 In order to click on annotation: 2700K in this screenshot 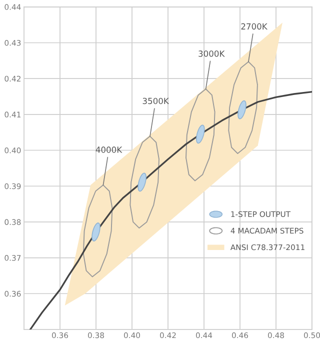, I will do `click(254, 26)`.